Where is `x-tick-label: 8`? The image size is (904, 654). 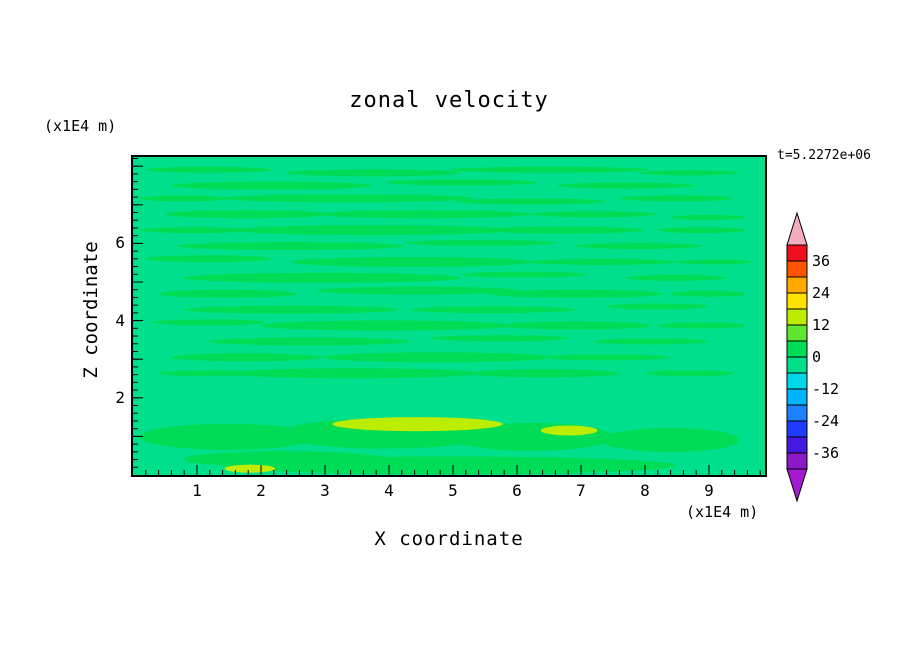
x-tick-label: 8 is located at coordinates (645, 490).